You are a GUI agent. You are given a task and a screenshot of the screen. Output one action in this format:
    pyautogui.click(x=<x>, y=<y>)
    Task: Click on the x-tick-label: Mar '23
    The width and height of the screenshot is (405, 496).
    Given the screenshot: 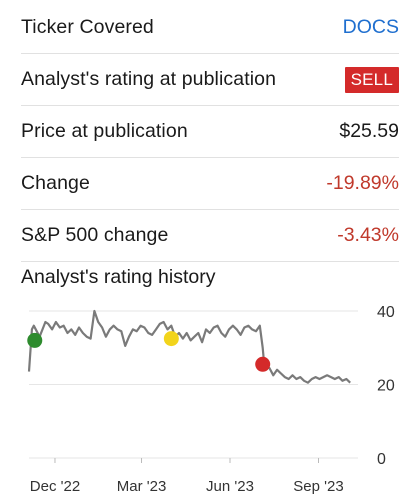 What is the action you would take?
    pyautogui.click(x=142, y=486)
    